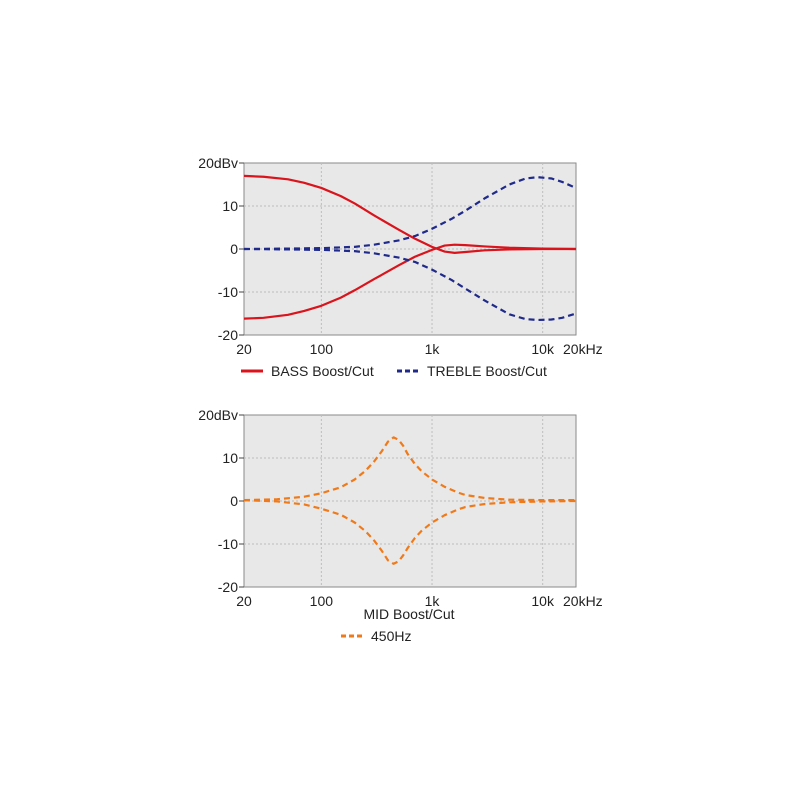  What do you see at coordinates (394, 371) in the screenshot?
I see `legend: BASS Boost/Cut TREBLE Boost/Cut` at bounding box center [394, 371].